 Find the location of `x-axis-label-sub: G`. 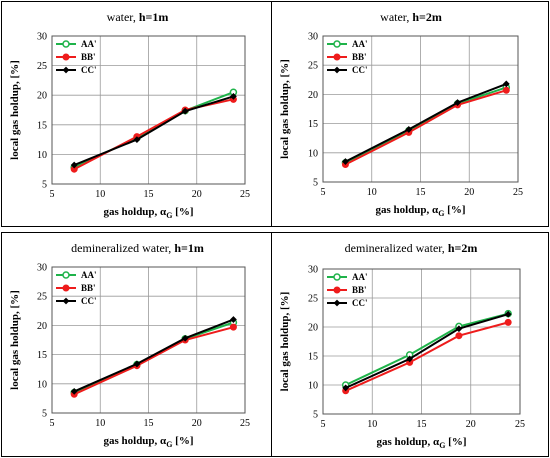

x-axis-label-sub: G is located at coordinates (441, 213).